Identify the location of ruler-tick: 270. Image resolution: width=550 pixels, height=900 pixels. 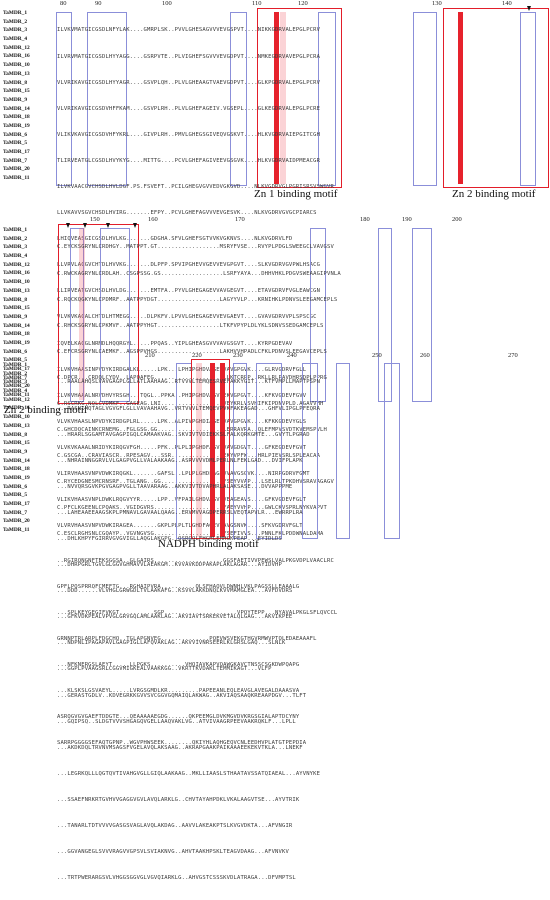
(513, 355).